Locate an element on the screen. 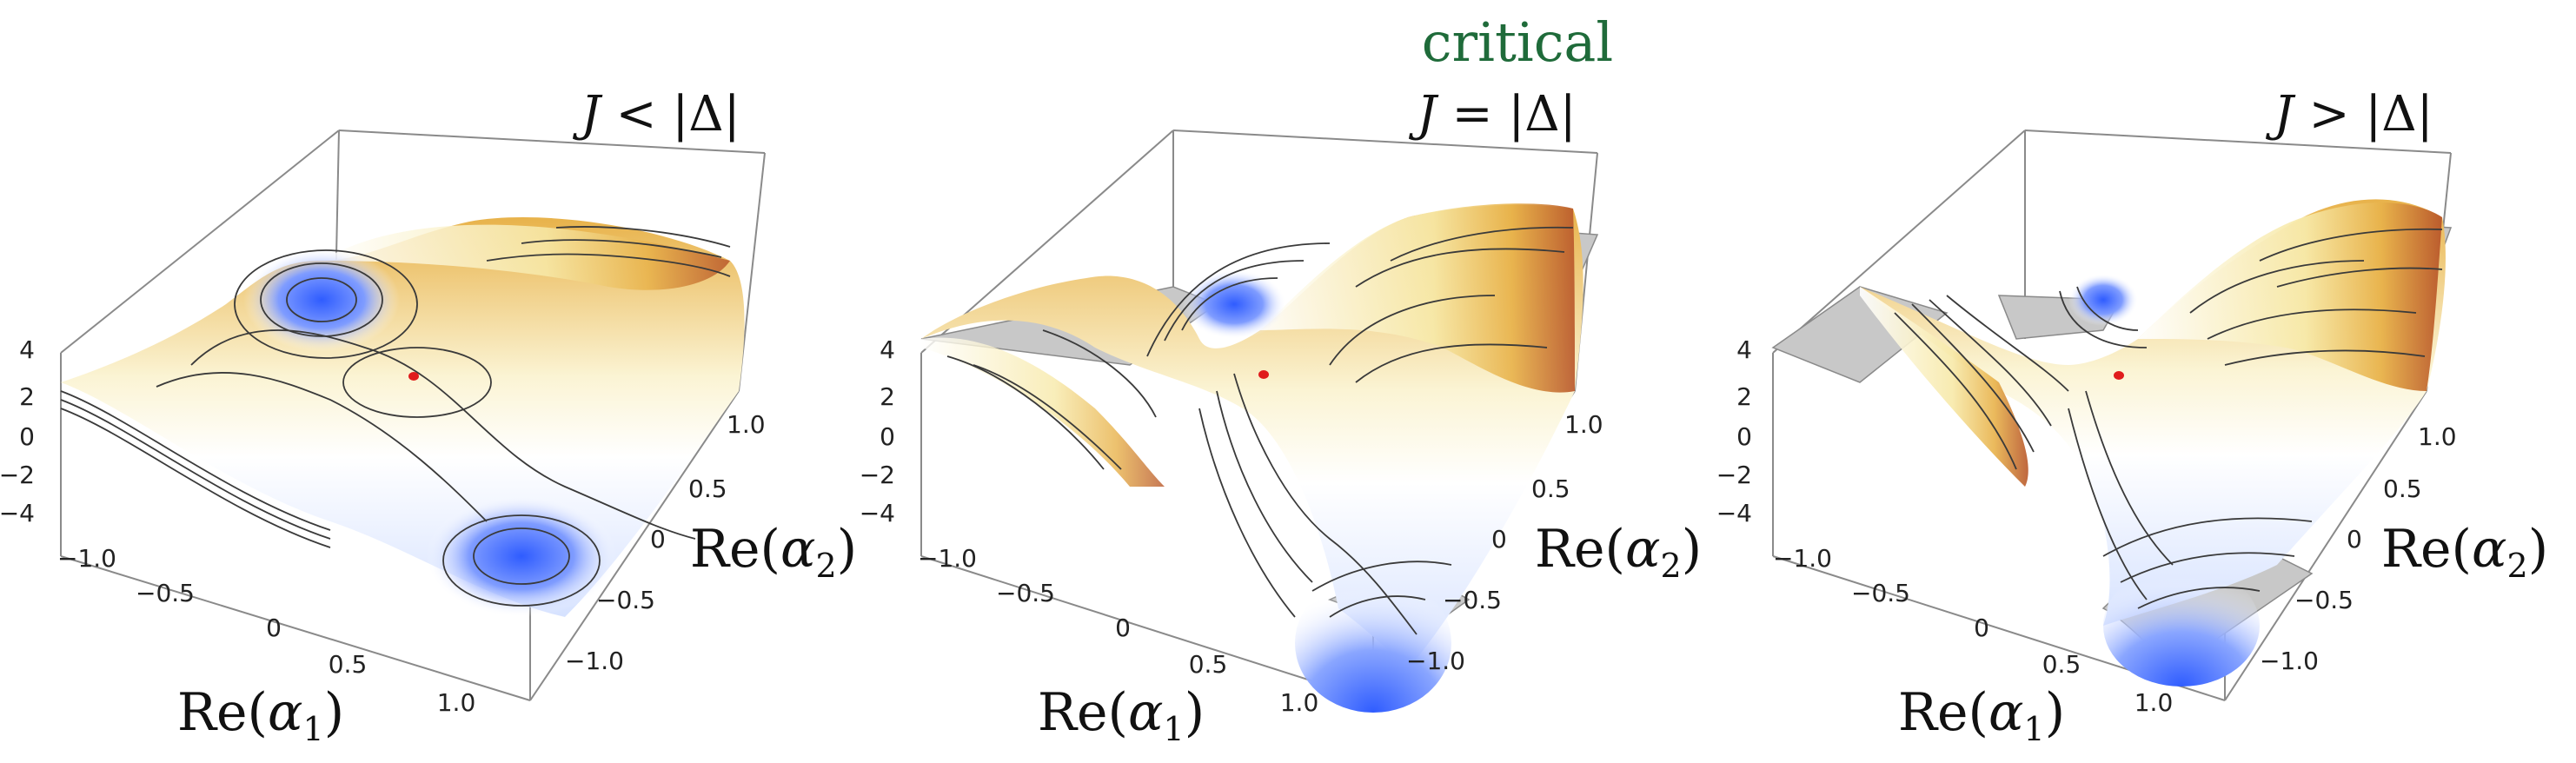 This screenshot has width=2576, height=763. panel-title: J > |Δ| is located at coordinates (2349, 114).